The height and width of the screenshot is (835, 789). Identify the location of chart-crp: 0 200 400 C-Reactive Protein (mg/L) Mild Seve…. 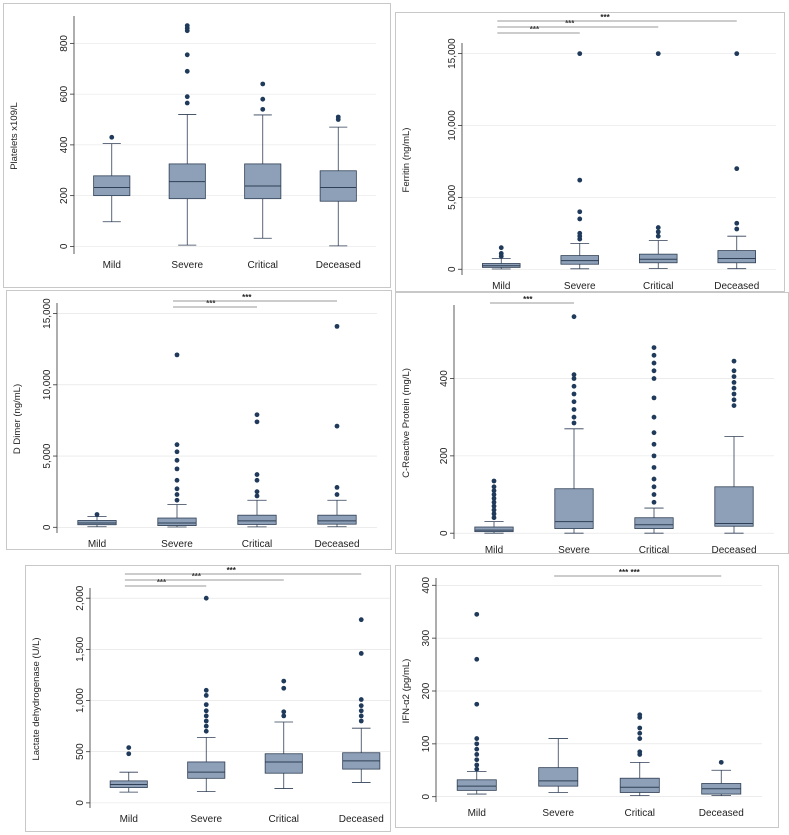
(587, 424).